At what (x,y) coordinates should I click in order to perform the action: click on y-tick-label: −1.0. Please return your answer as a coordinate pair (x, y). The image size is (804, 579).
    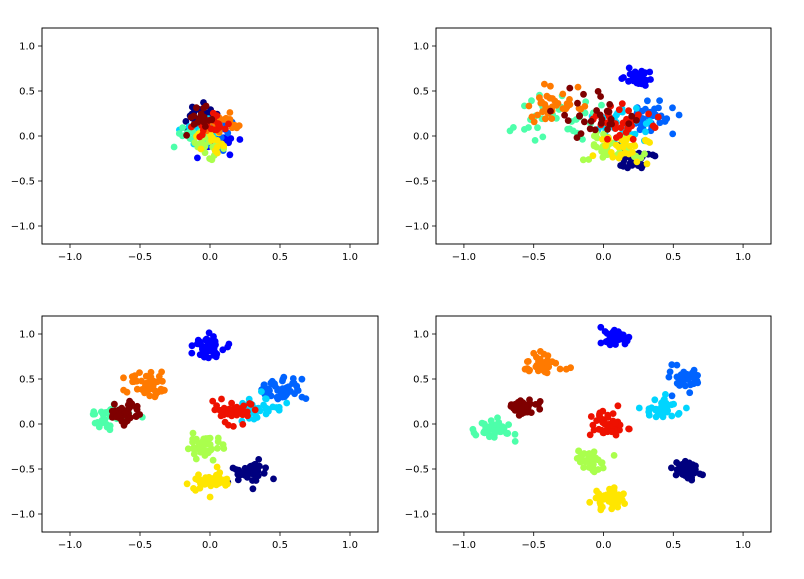
    Looking at the image, I should click on (23, 227).